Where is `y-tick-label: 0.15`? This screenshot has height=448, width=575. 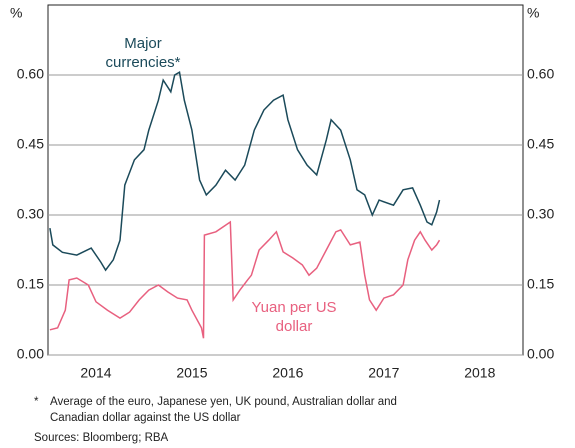 y-tick-label: 0.15 is located at coordinates (30, 284).